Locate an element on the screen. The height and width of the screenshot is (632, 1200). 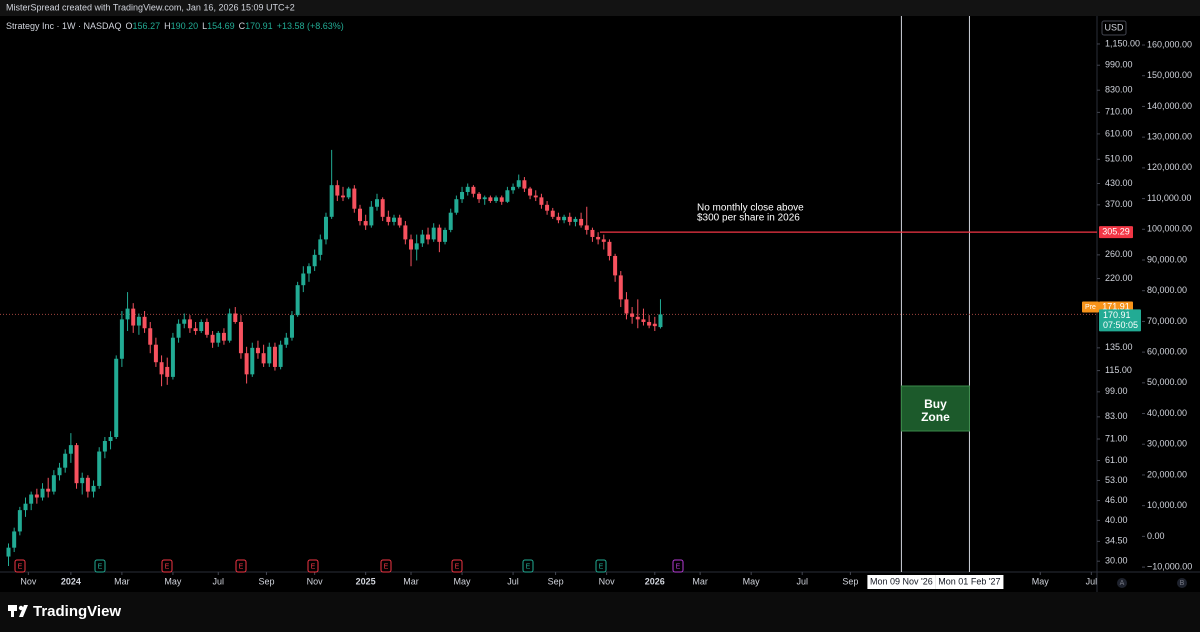
currency: USD is located at coordinates (1114, 27).